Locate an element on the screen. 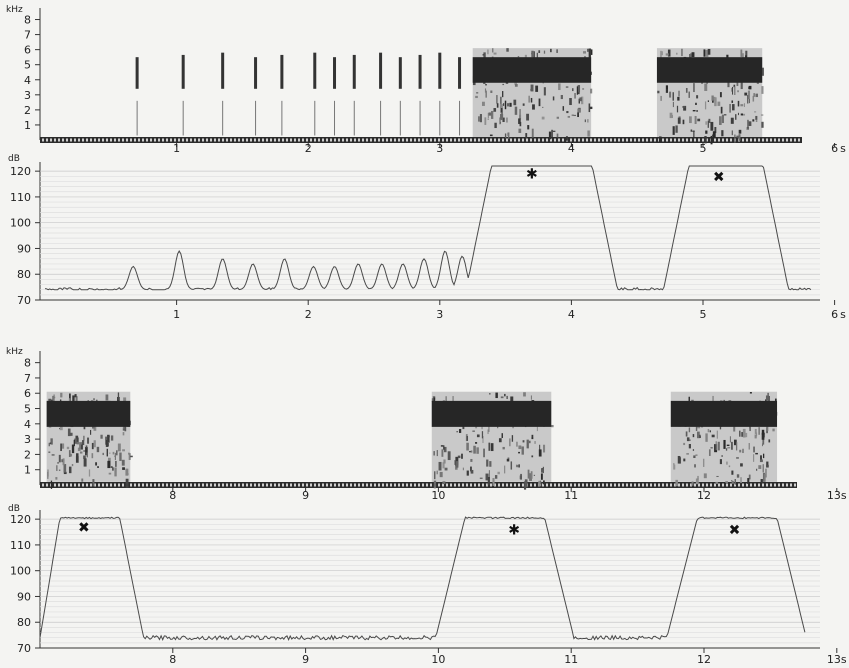 This screenshot has width=849, height=668. spec1-click-mark is located at coordinates (420, 71).